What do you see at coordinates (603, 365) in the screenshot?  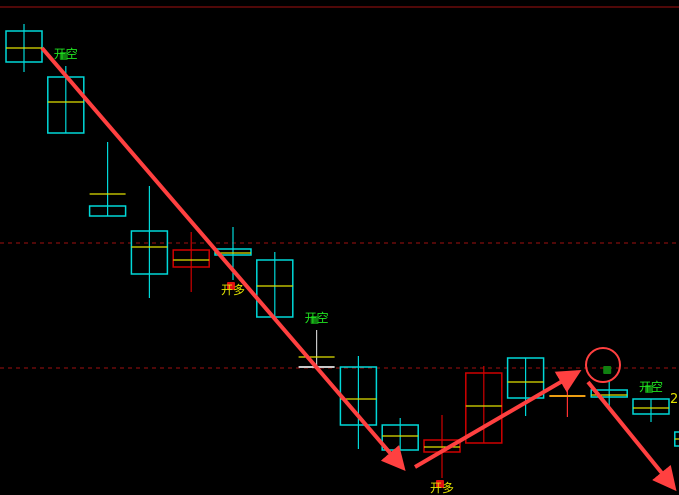 I see `annotation-circle` at bounding box center [603, 365].